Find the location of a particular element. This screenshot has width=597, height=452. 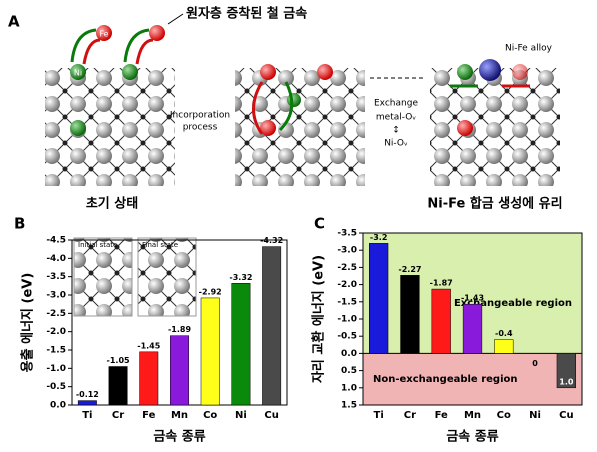

atom-label: Fe is located at coordinates (103, 34).